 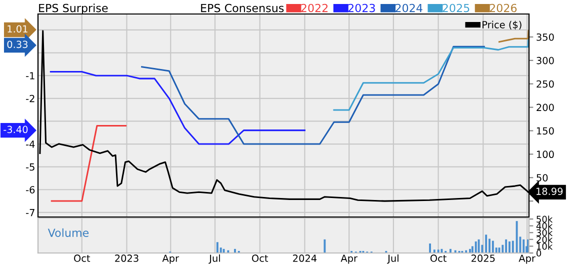 What do you see at coordinates (549, 191) in the screenshot?
I see `data-label: 18.99` at bounding box center [549, 191].